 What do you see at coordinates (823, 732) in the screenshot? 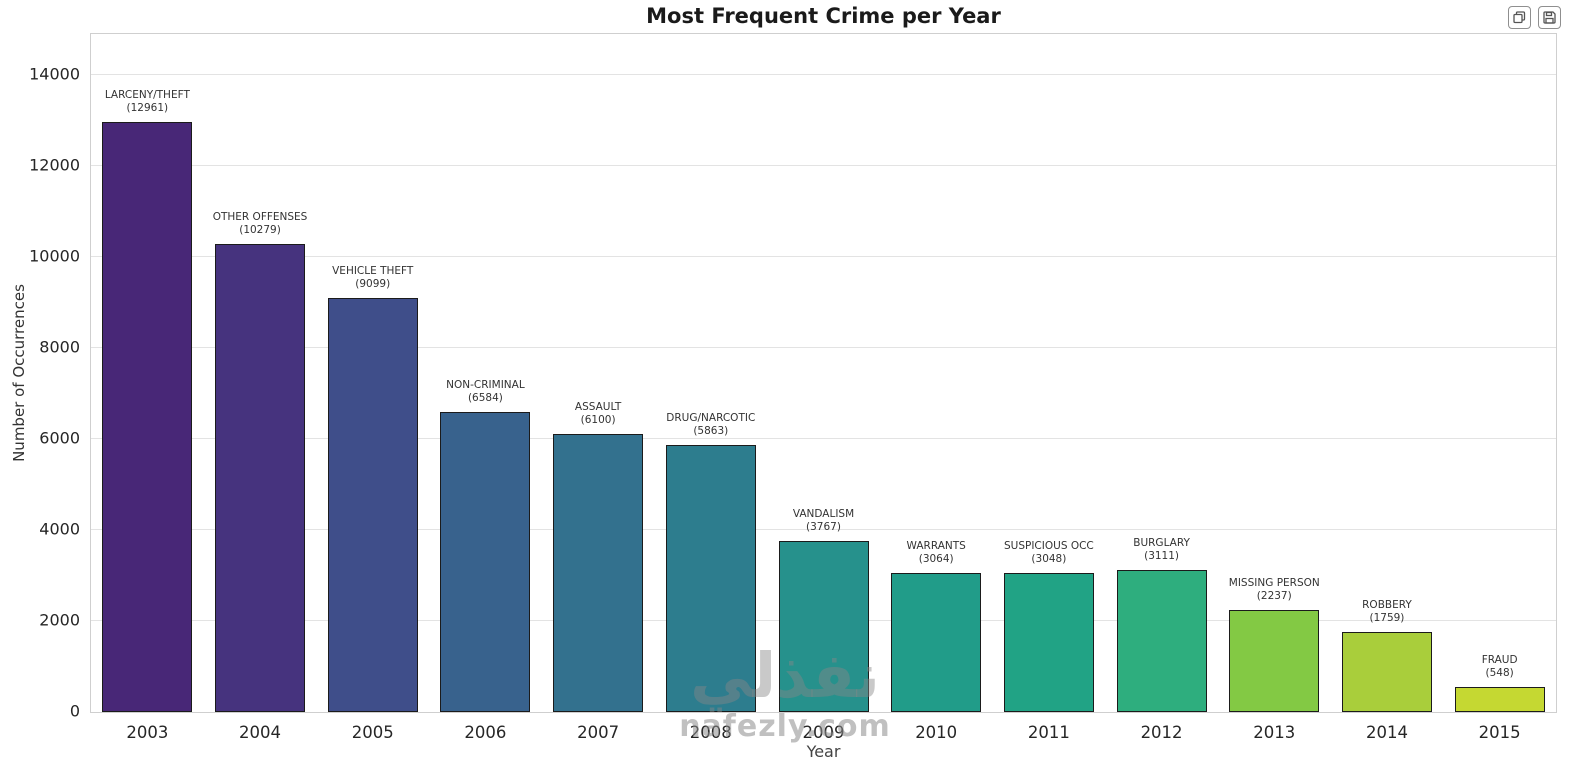
I see `x-tick: 2009` at bounding box center [823, 732].